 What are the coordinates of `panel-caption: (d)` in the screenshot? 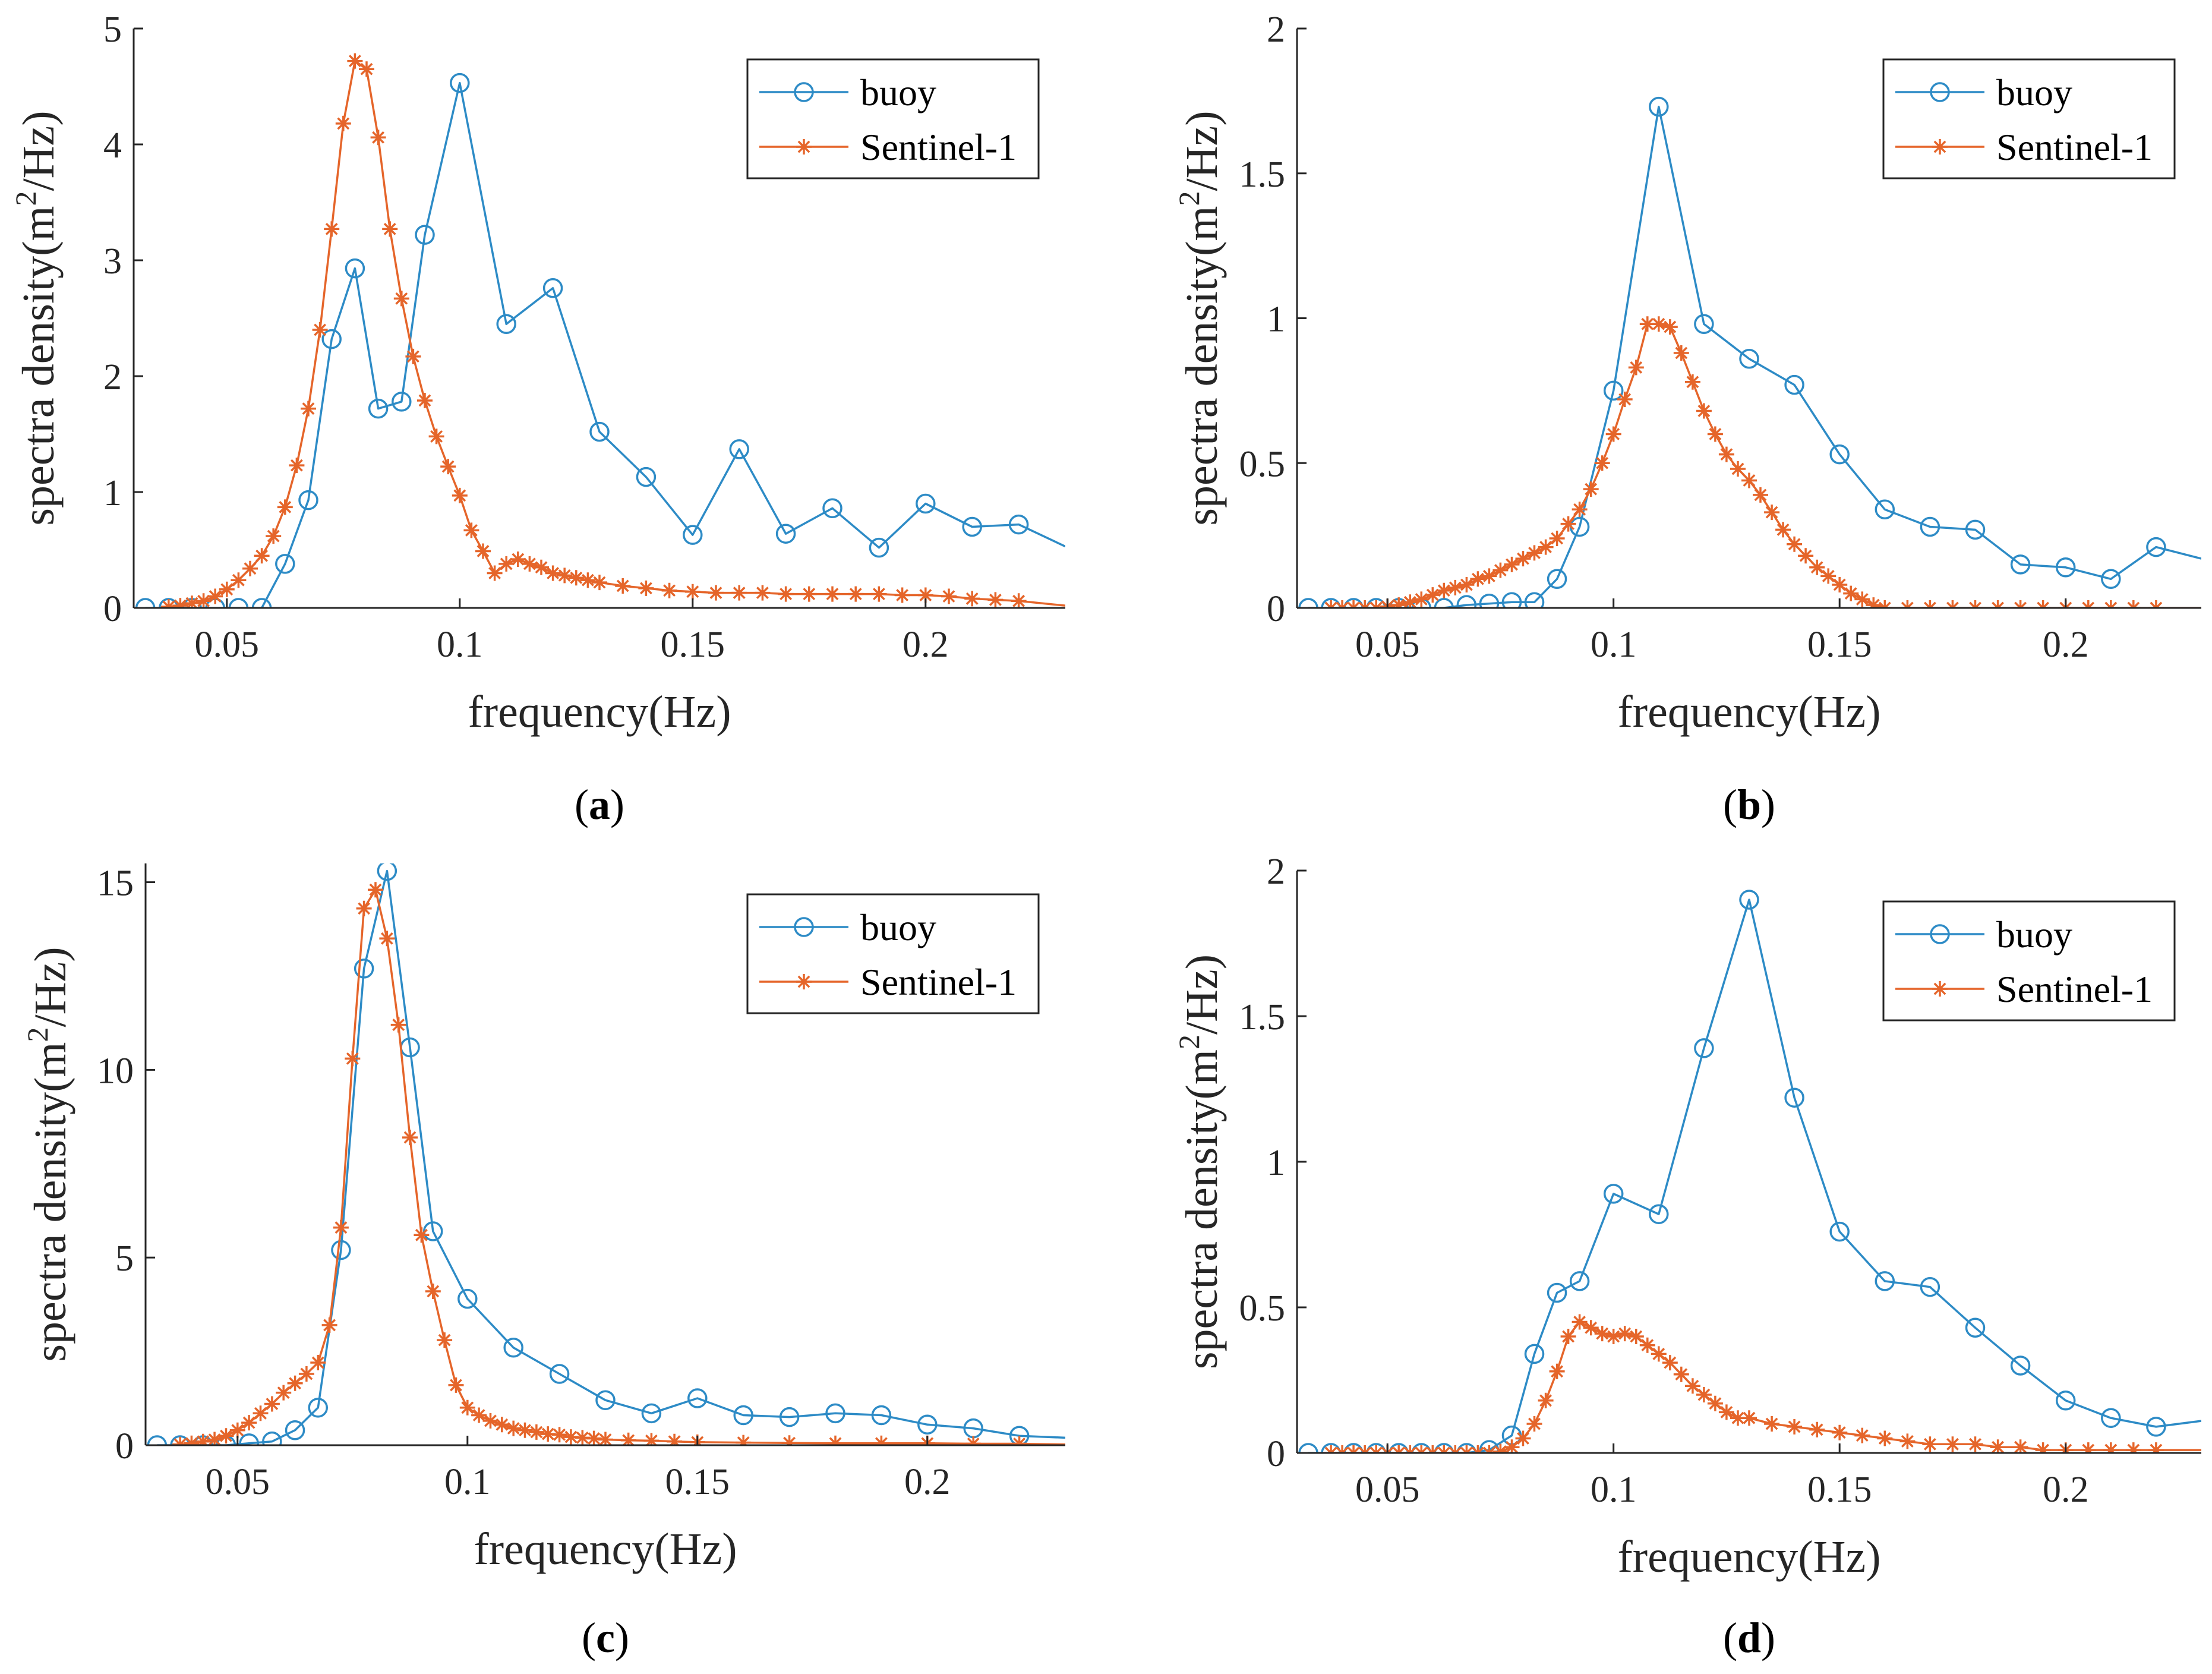 It's located at (1749, 1638).